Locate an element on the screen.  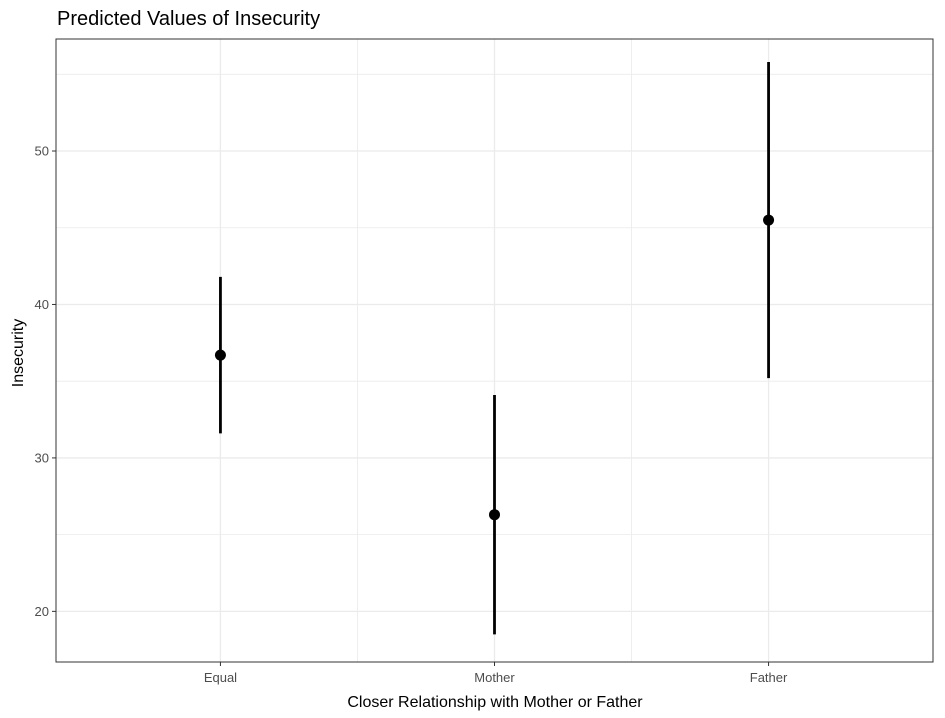
y-tick-label: 20 is located at coordinates (42, 611).